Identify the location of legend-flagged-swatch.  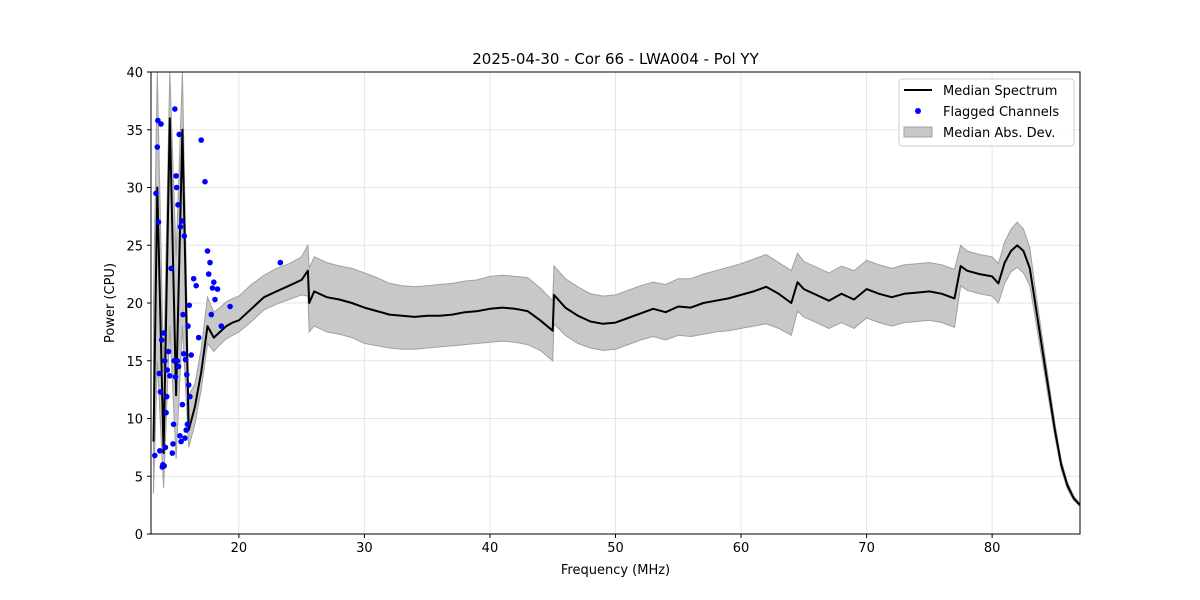
(918, 111).